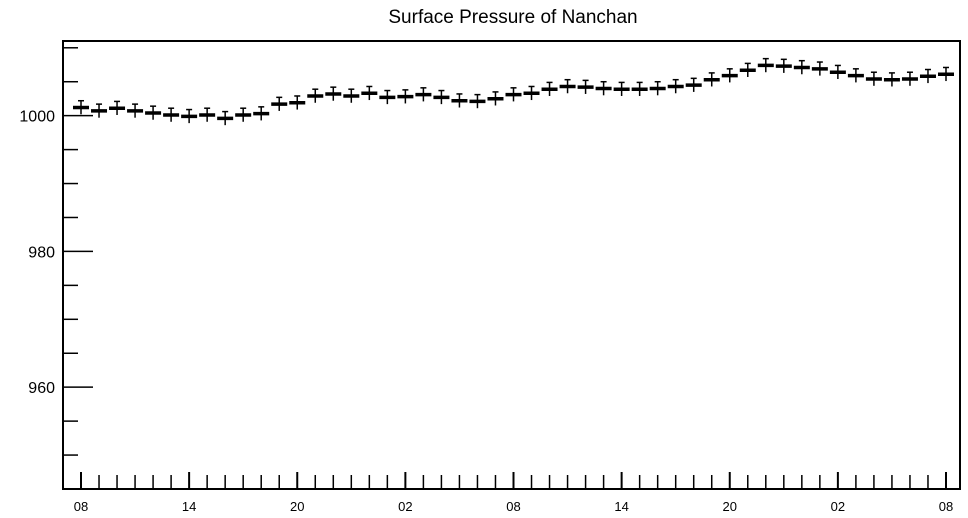 The height and width of the screenshot is (518, 968). I want to click on y-tick-label: 980, so click(41, 252).